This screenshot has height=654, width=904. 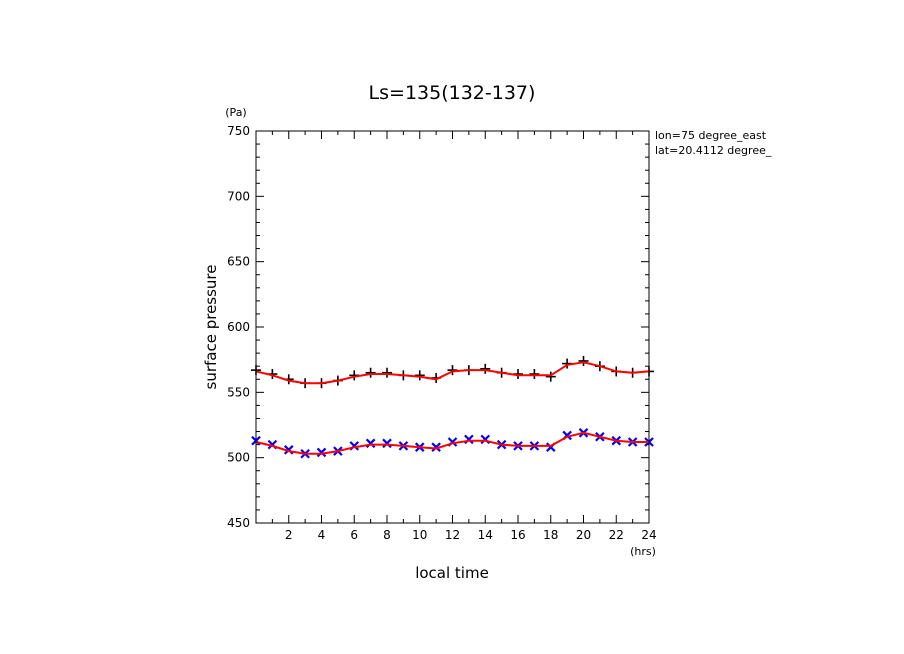 I want to click on x-tick-label: 16, so click(x=517, y=535).